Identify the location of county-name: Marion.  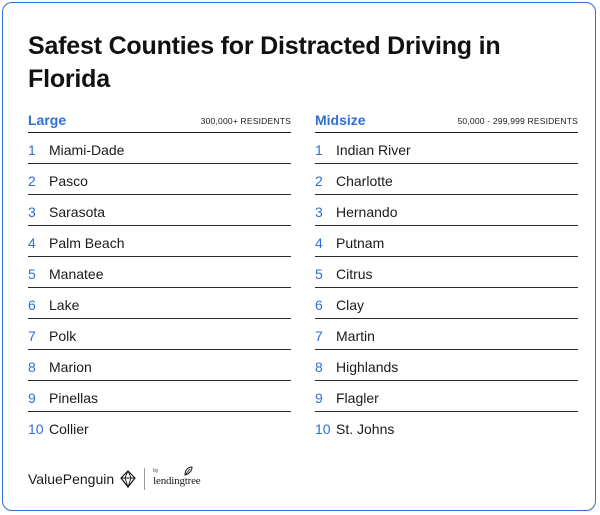
(70, 367).